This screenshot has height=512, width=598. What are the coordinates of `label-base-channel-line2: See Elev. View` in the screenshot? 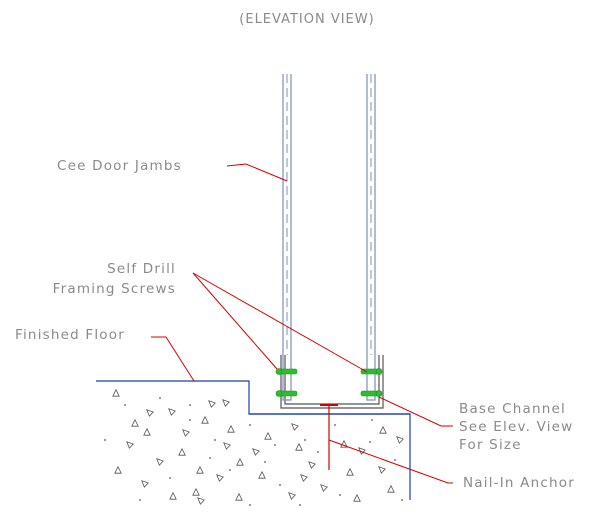 It's located at (516, 427).